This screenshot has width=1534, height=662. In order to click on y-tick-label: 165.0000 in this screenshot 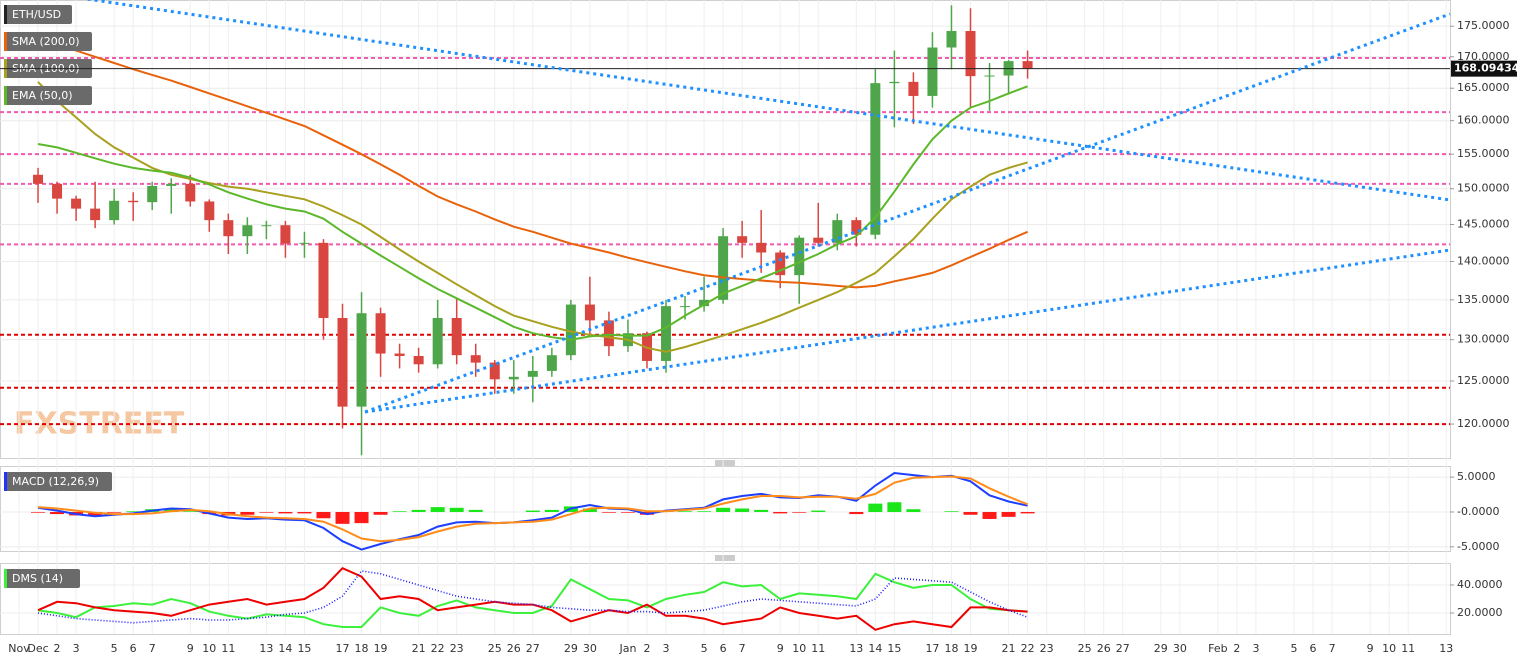, I will do `click(1483, 87)`.